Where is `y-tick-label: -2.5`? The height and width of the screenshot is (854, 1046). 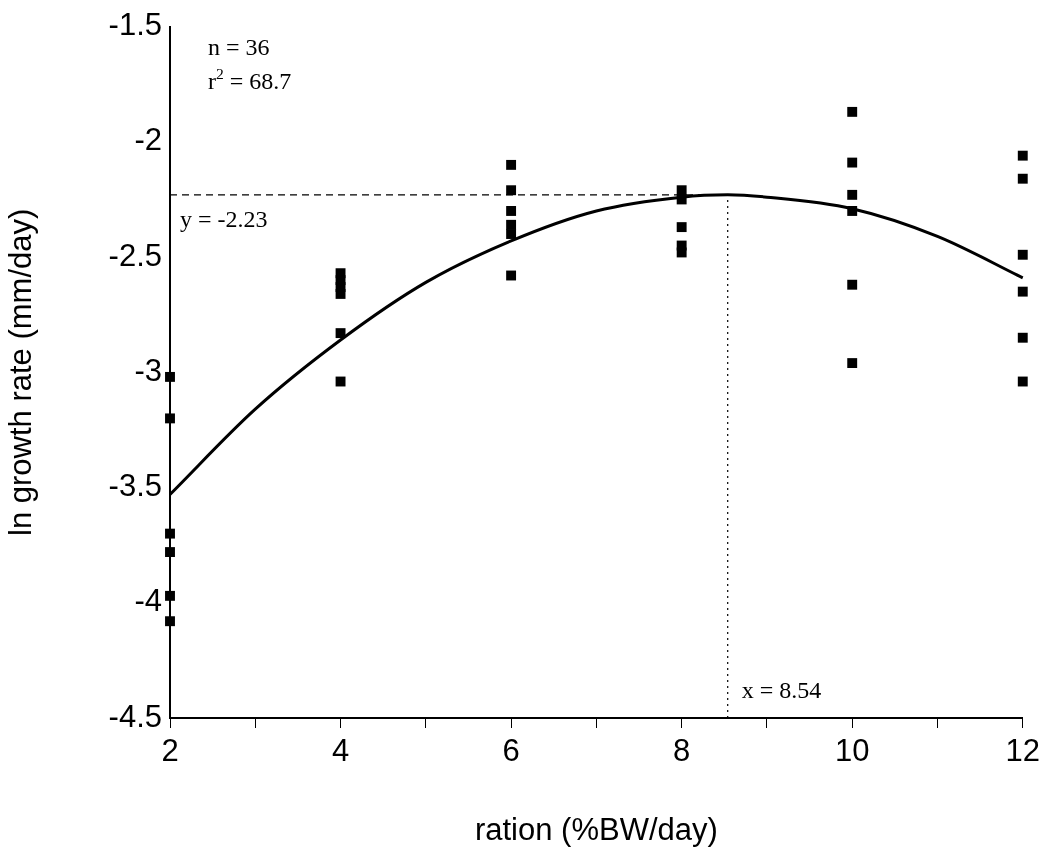
y-tick-label: -2.5 is located at coordinates (135, 255).